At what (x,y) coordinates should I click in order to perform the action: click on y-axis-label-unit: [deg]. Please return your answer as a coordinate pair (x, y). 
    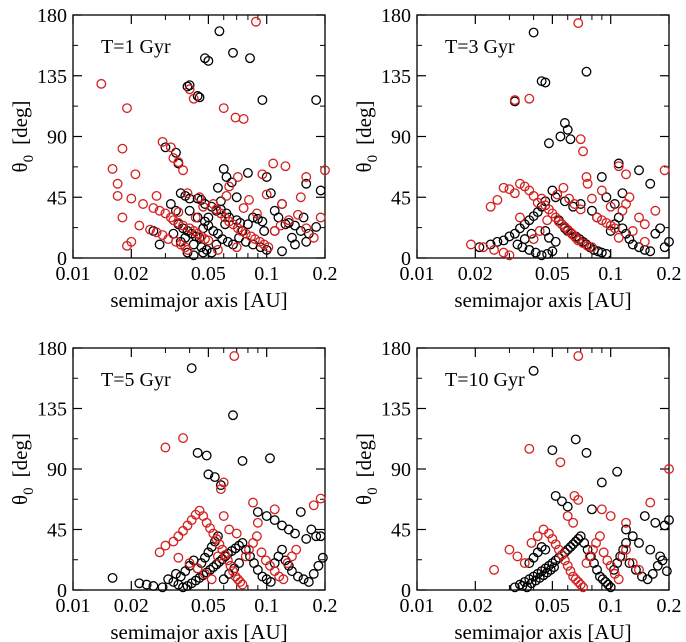
    Looking at the image, I should click on (20, 123).